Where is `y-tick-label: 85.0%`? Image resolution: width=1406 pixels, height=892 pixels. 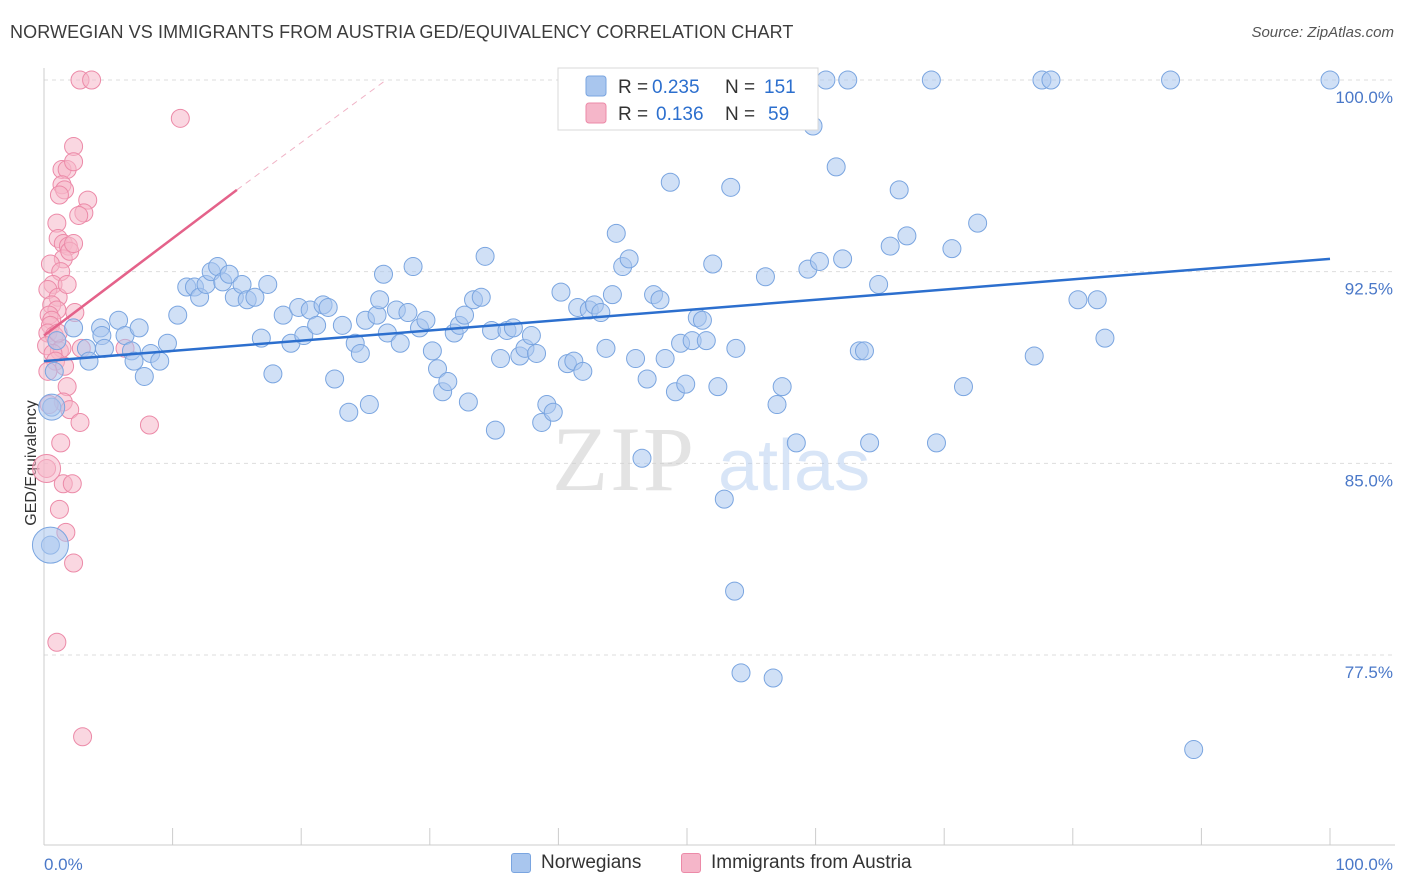 y-tick-label: 85.0% is located at coordinates (1369, 480).